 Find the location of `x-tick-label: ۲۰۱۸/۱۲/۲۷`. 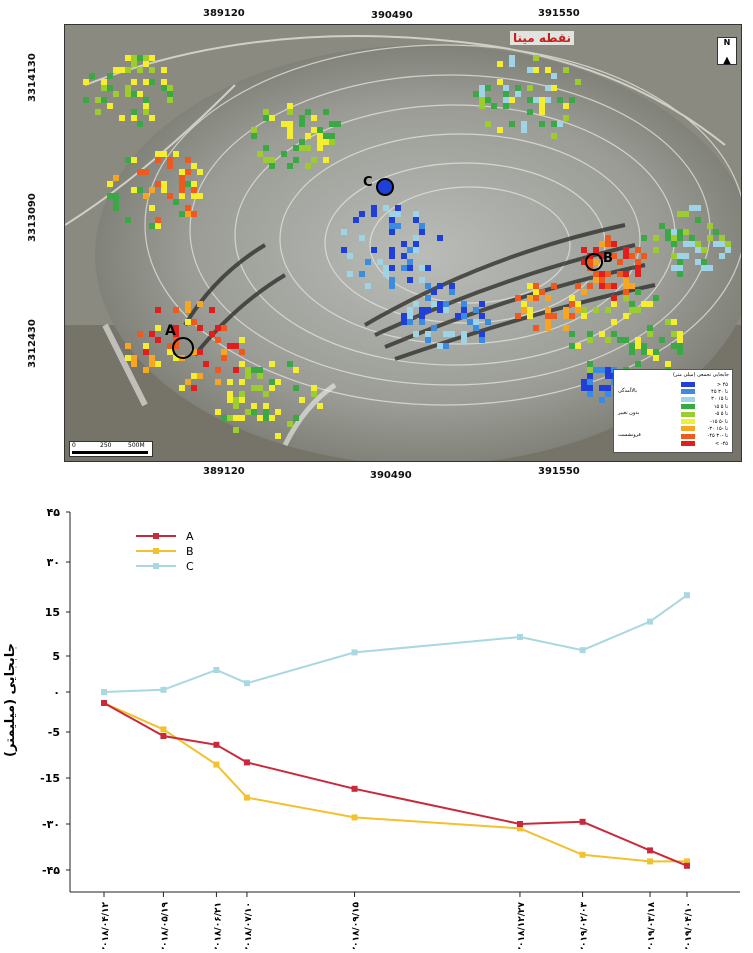

x-tick-label: ۲۰۱۸/۱۲/۲۷ is located at coordinates (522, 925).